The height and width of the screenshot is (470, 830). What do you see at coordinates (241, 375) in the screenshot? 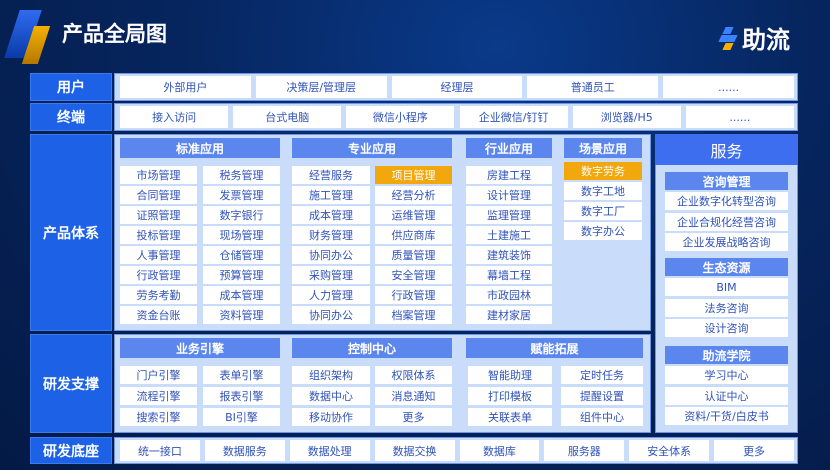
I see `support-item: 表单引擎` at bounding box center [241, 375].